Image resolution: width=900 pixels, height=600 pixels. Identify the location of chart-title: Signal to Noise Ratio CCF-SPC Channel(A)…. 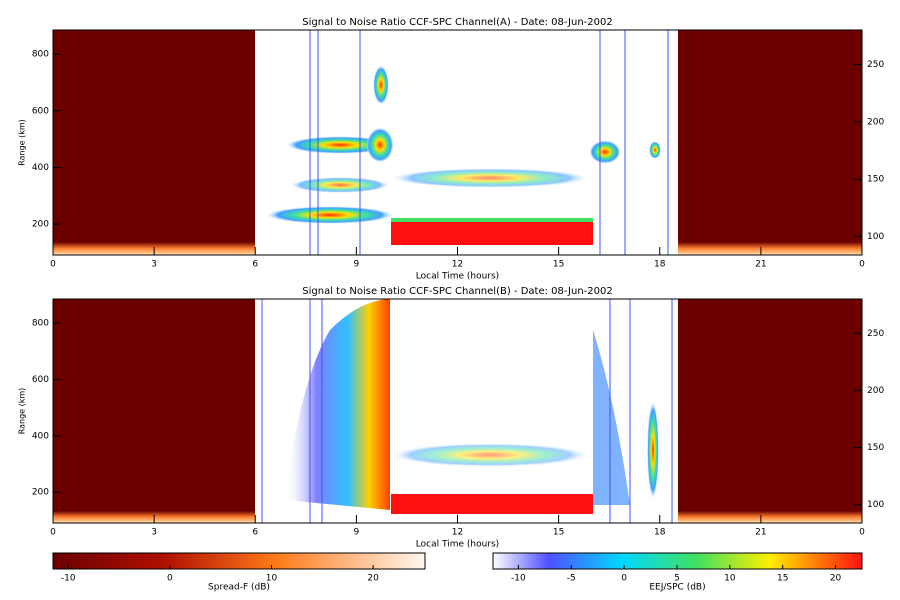
(457, 22).